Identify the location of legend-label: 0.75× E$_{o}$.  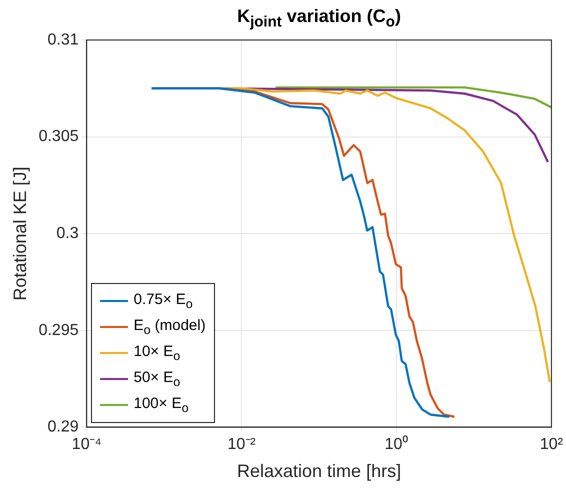
(163, 301).